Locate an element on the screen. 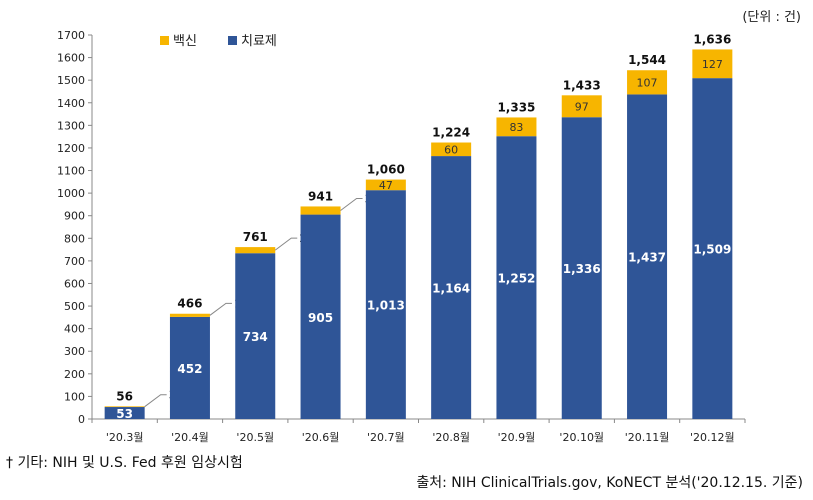  y-tick-label: 1500 is located at coordinates (71, 80).